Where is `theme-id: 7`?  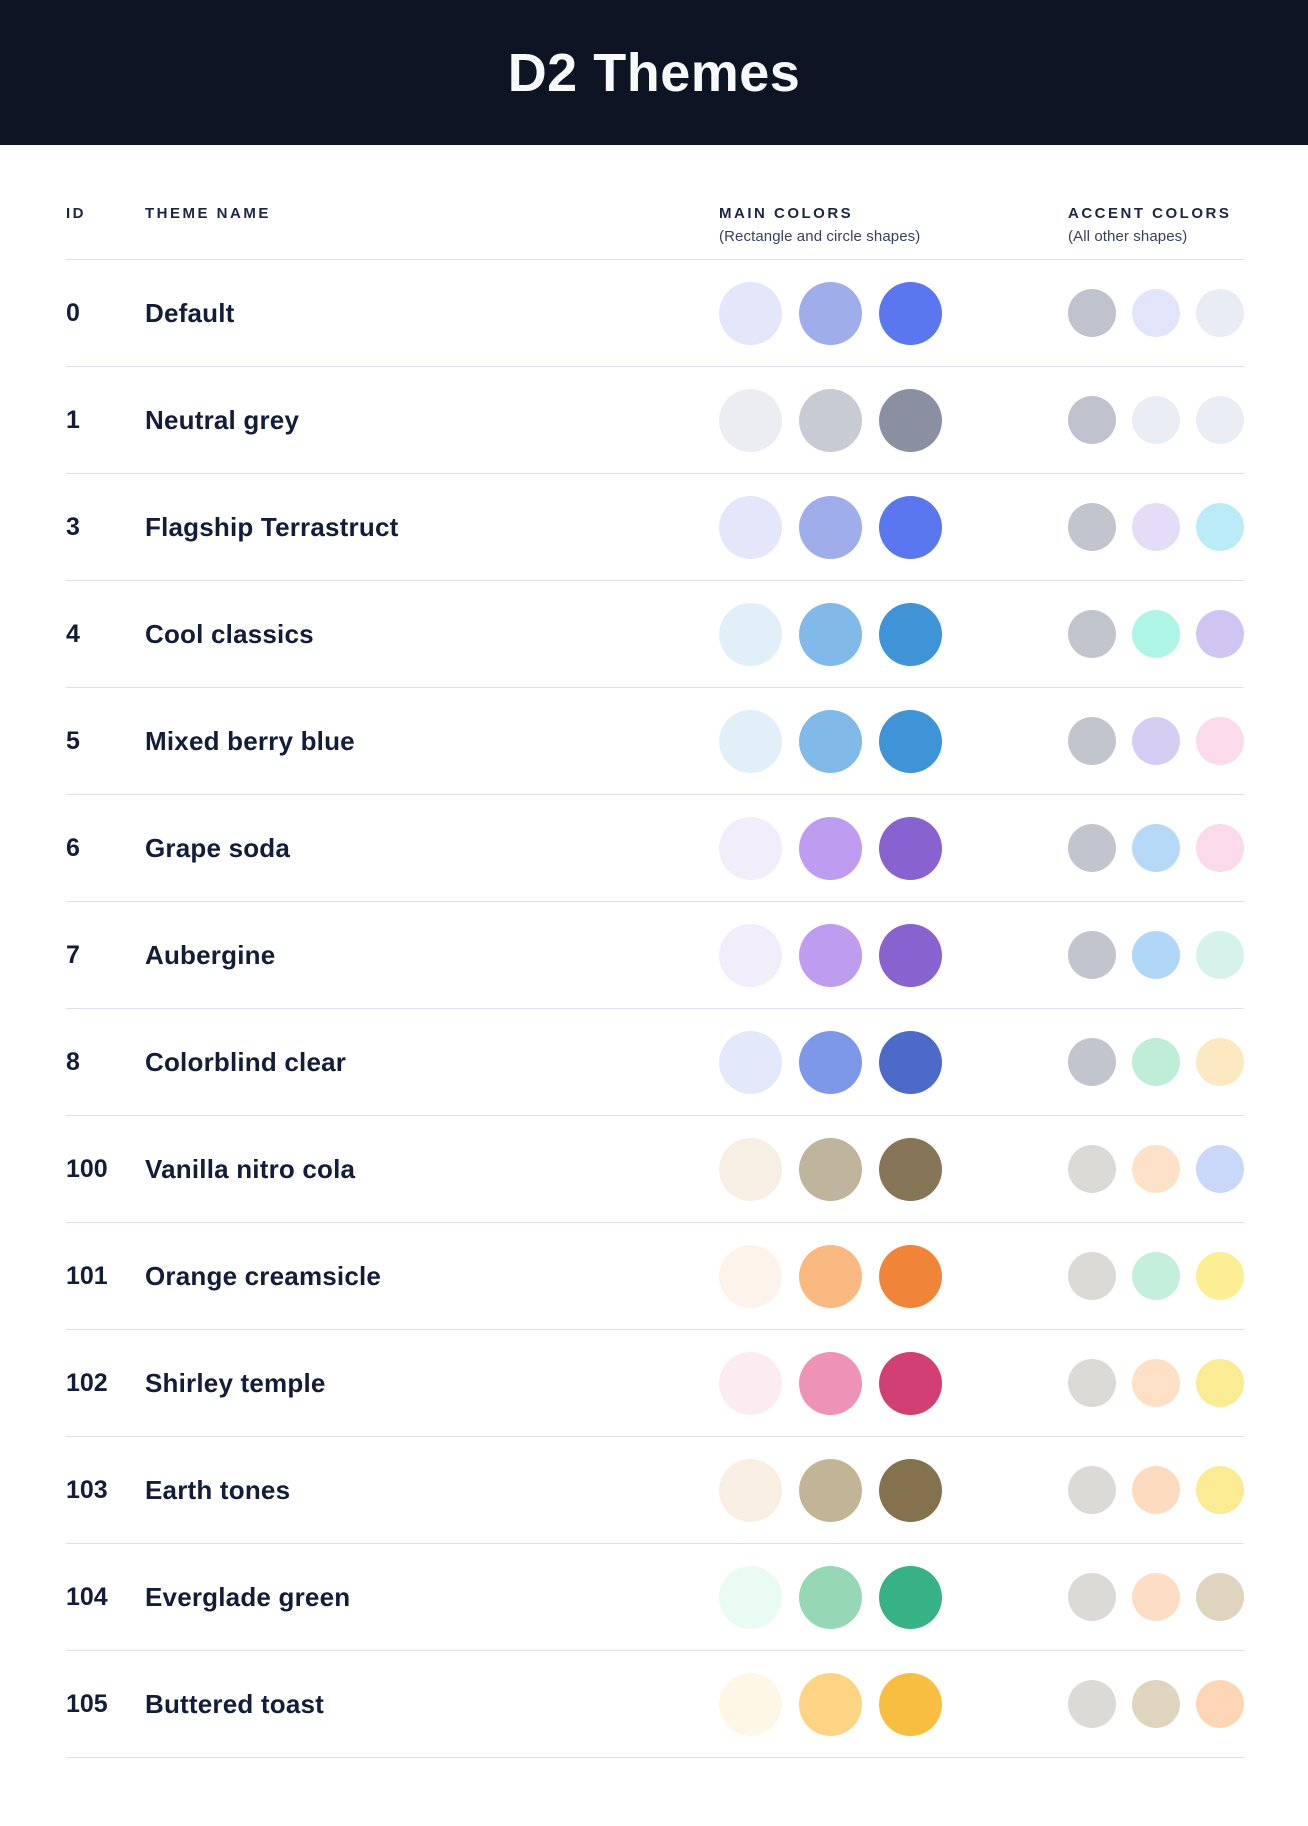
theme-id: 7 is located at coordinates (73, 954).